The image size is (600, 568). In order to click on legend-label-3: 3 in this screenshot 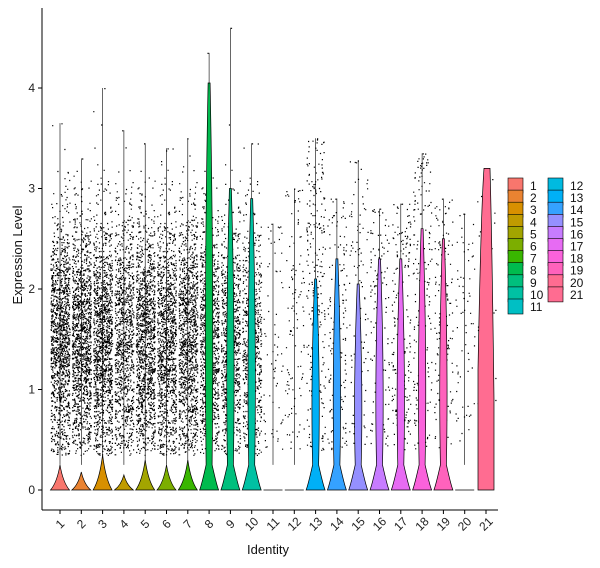, I will do `click(533, 210)`.